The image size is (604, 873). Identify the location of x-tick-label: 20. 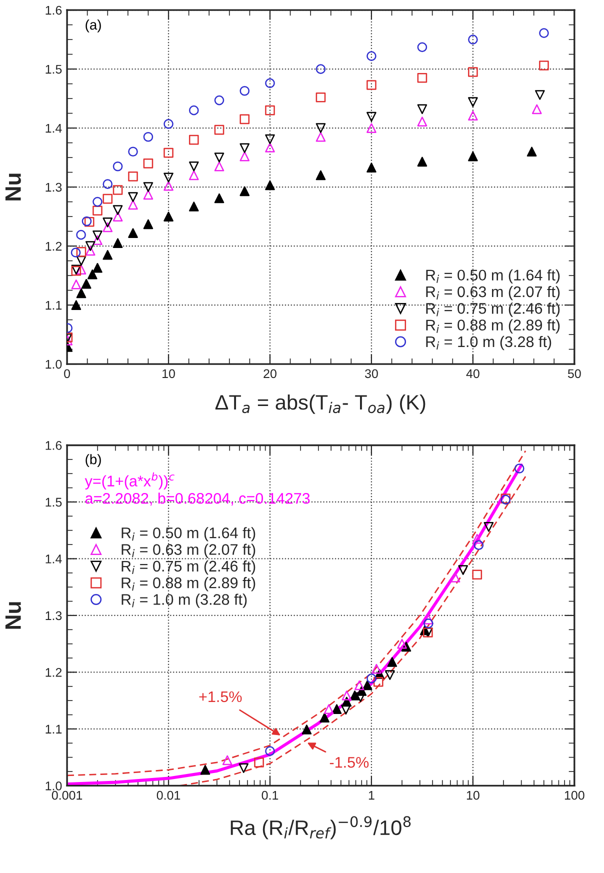
(270, 373).